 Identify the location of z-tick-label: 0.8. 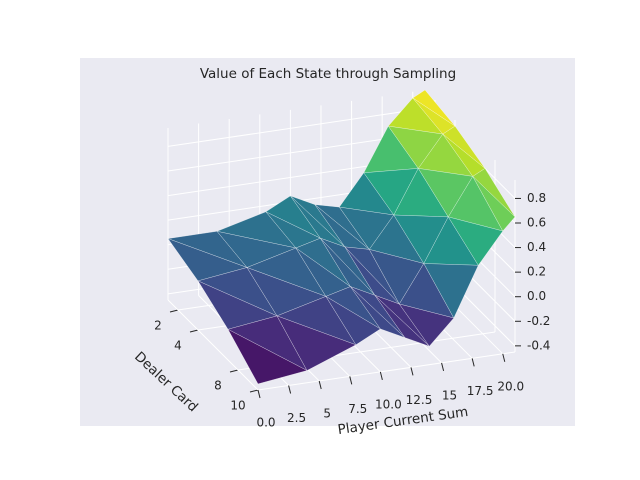
(536, 198).